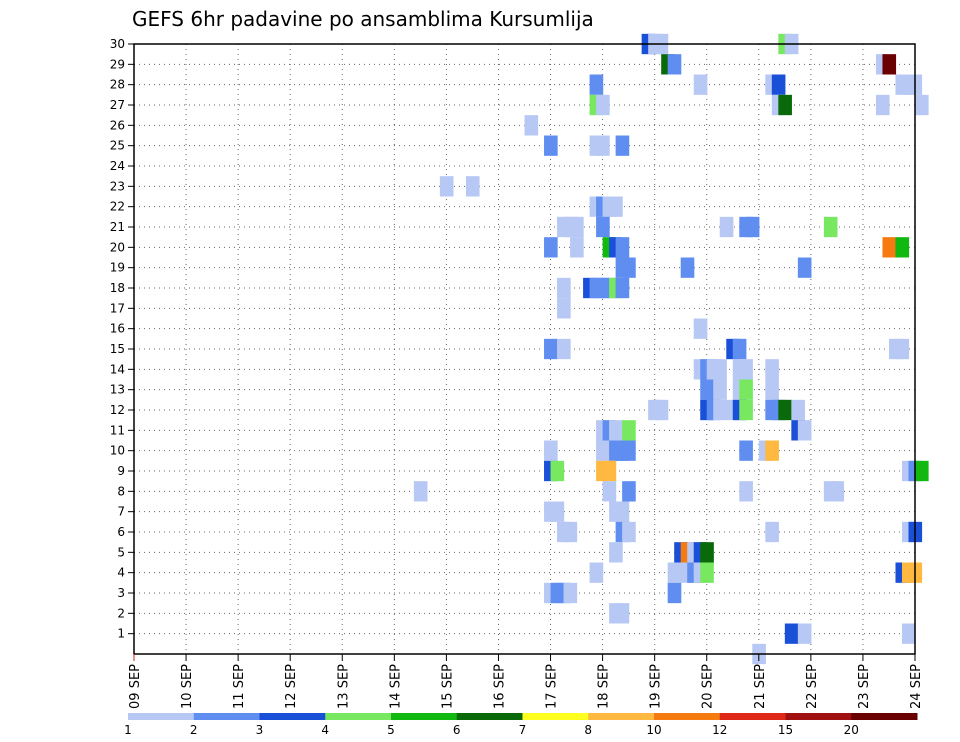 Image resolution: width=960 pixels, height=742 pixels. I want to click on y-tick-label: 2, so click(121, 613).